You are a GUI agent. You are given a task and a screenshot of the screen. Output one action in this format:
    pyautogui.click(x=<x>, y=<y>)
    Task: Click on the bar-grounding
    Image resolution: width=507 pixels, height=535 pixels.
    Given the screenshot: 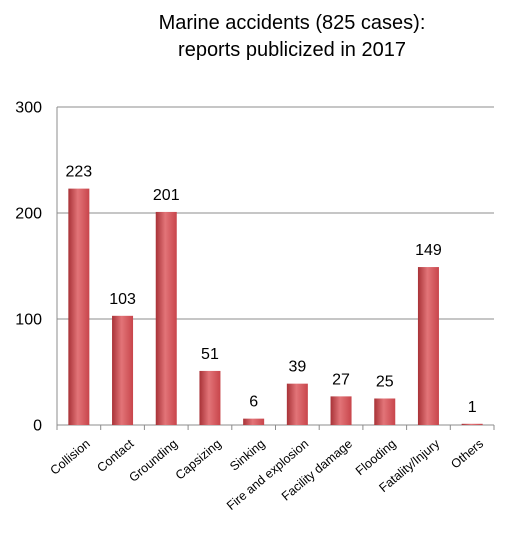 What is the action you would take?
    pyautogui.click(x=166, y=318)
    